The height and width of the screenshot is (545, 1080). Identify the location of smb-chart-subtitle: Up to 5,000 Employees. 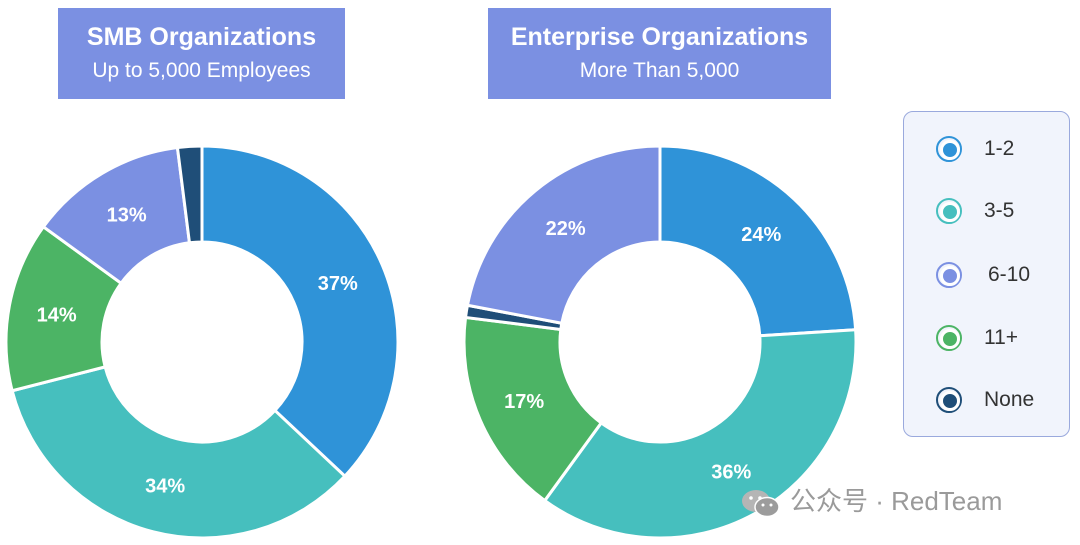
(201, 70).